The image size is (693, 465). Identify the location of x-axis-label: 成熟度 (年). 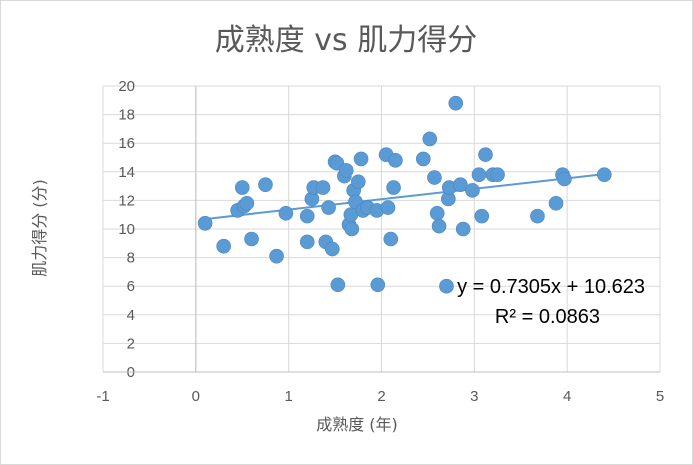
(357, 424).